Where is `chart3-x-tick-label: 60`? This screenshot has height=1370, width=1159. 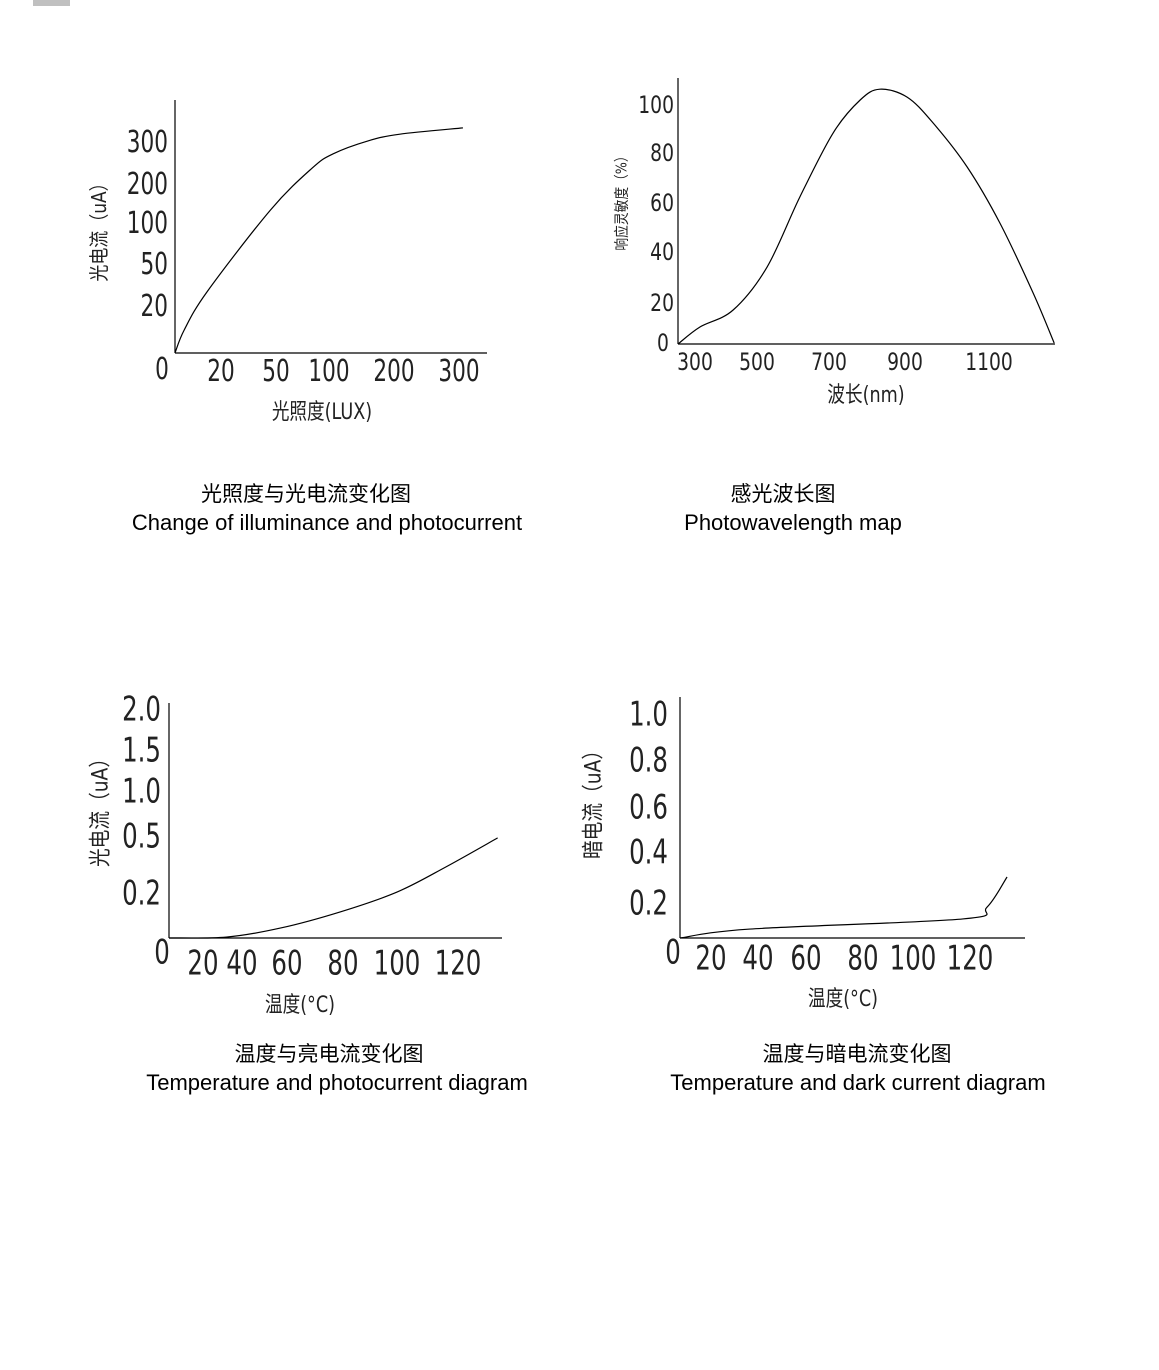
chart3-x-tick-label: 60 is located at coordinates (286, 962).